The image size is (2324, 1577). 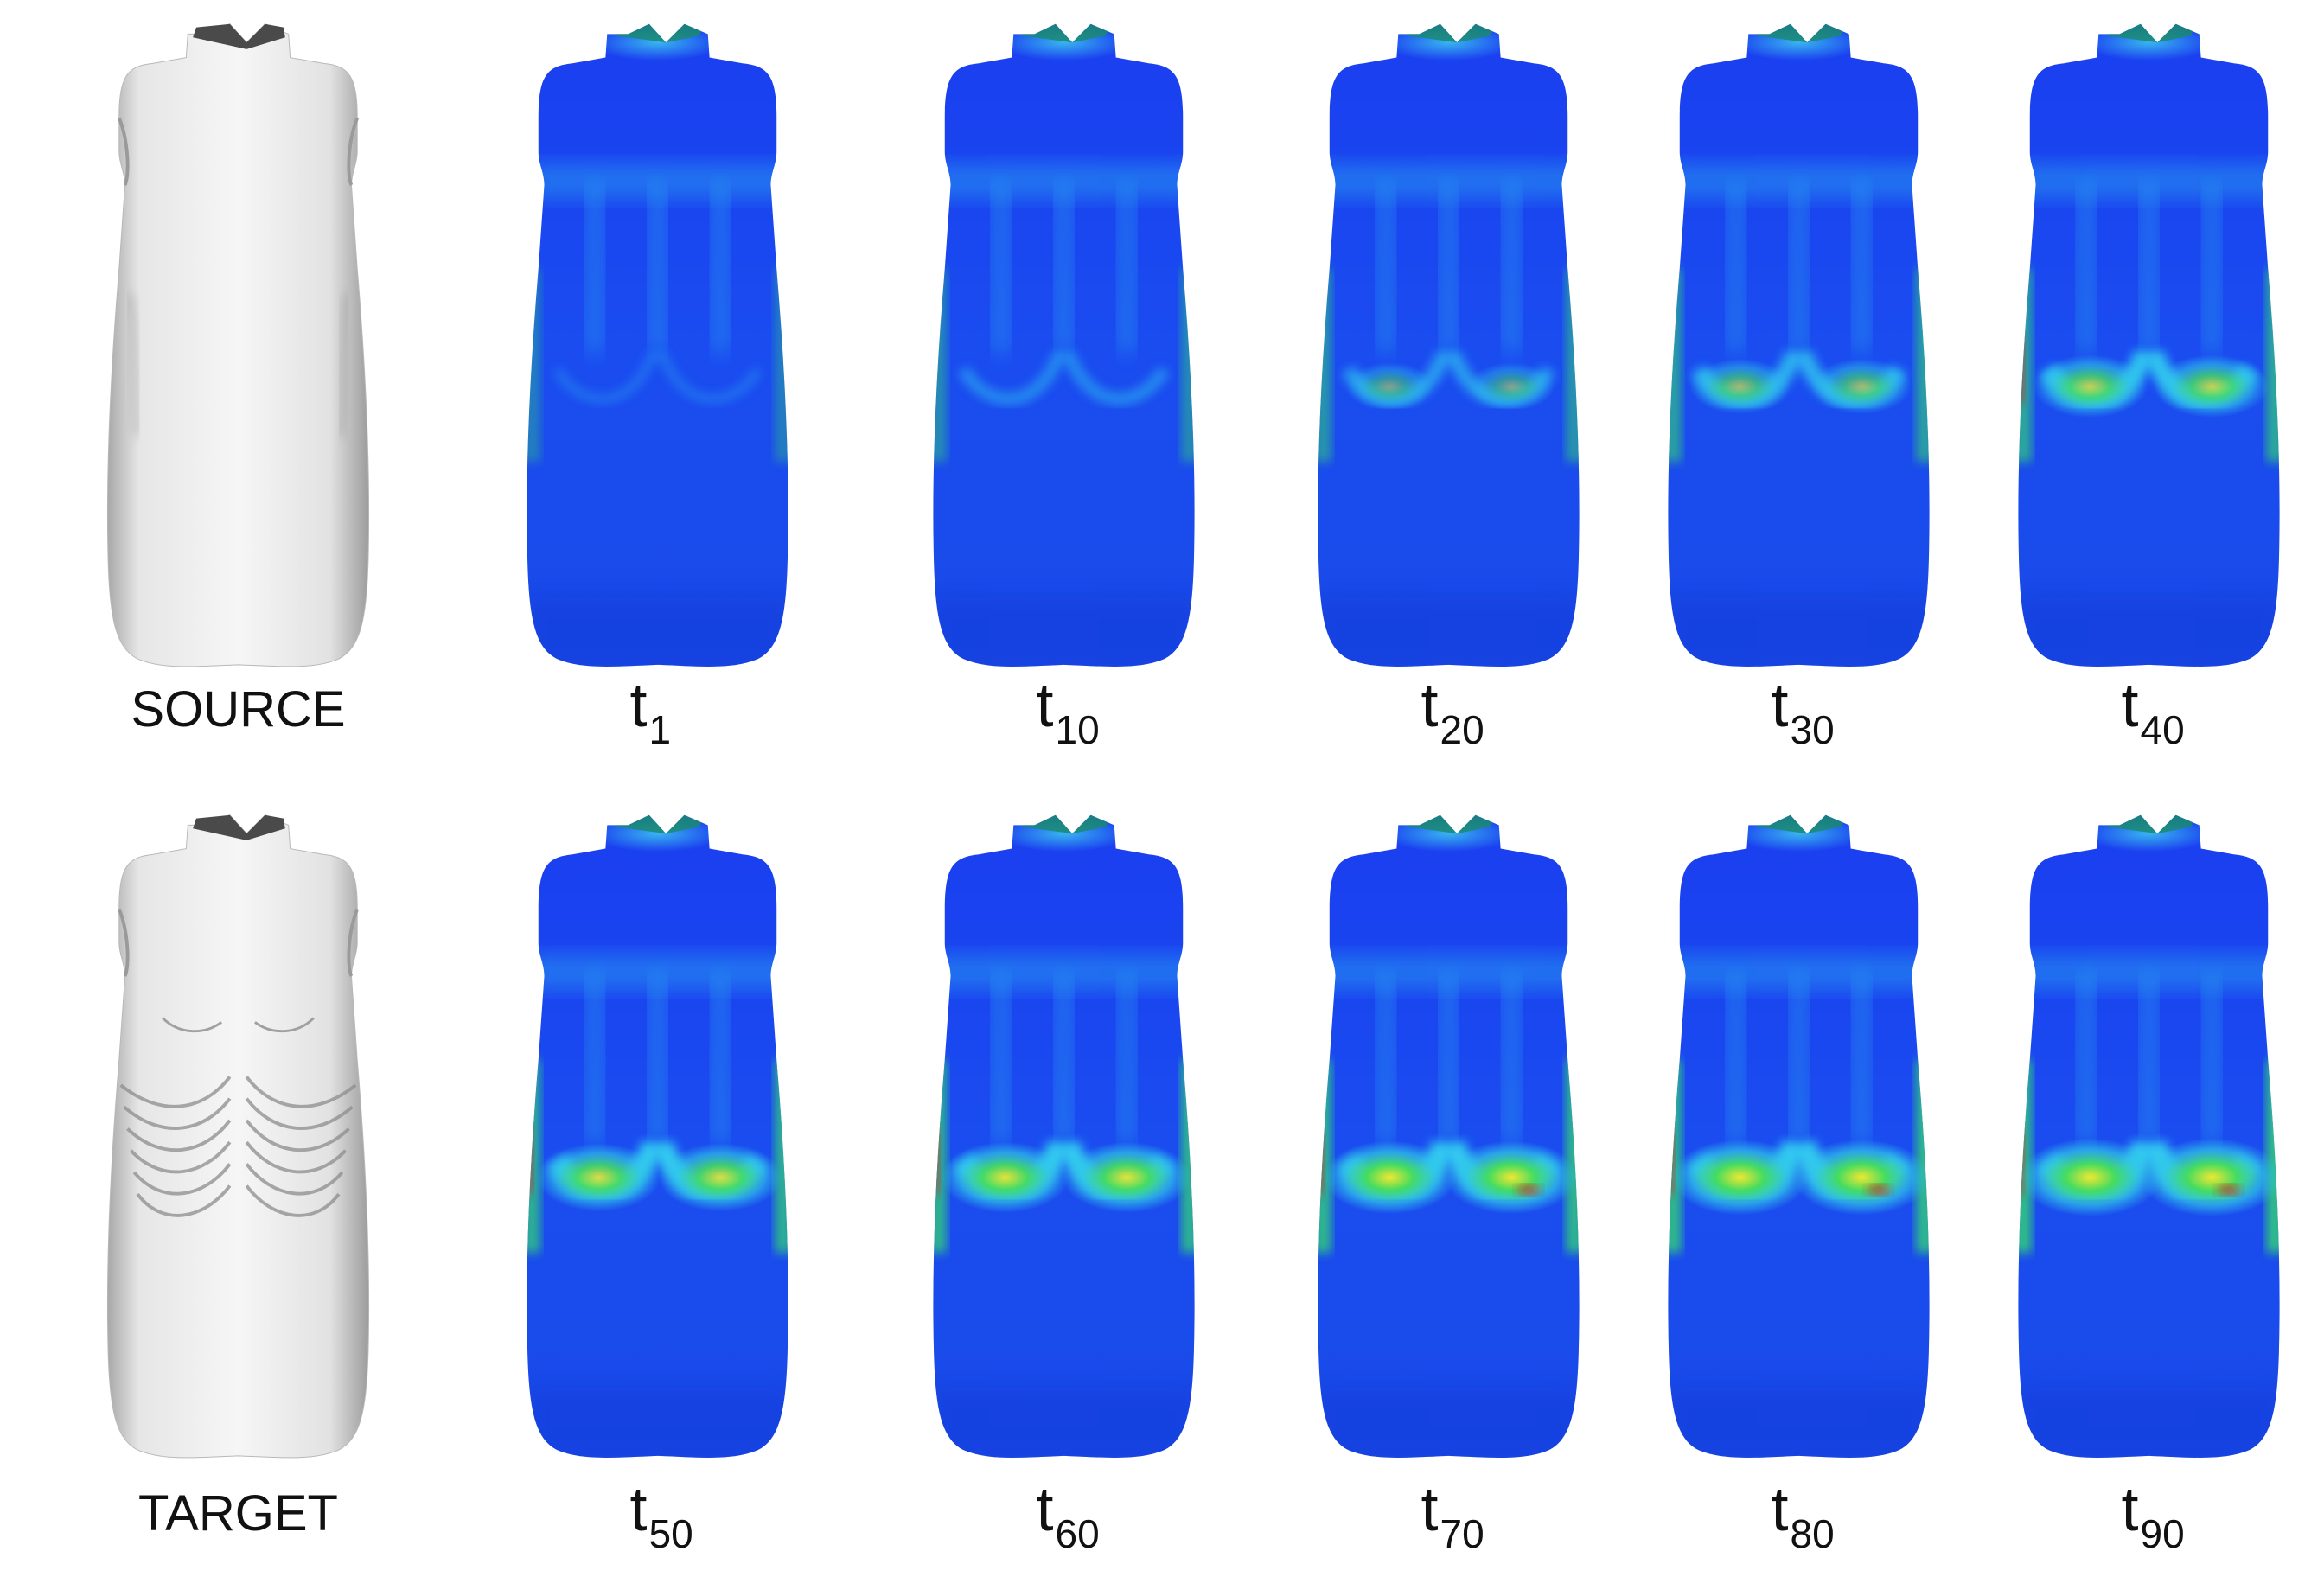 I want to click on frame-subscript-t90: 90, so click(x=2163, y=1533).